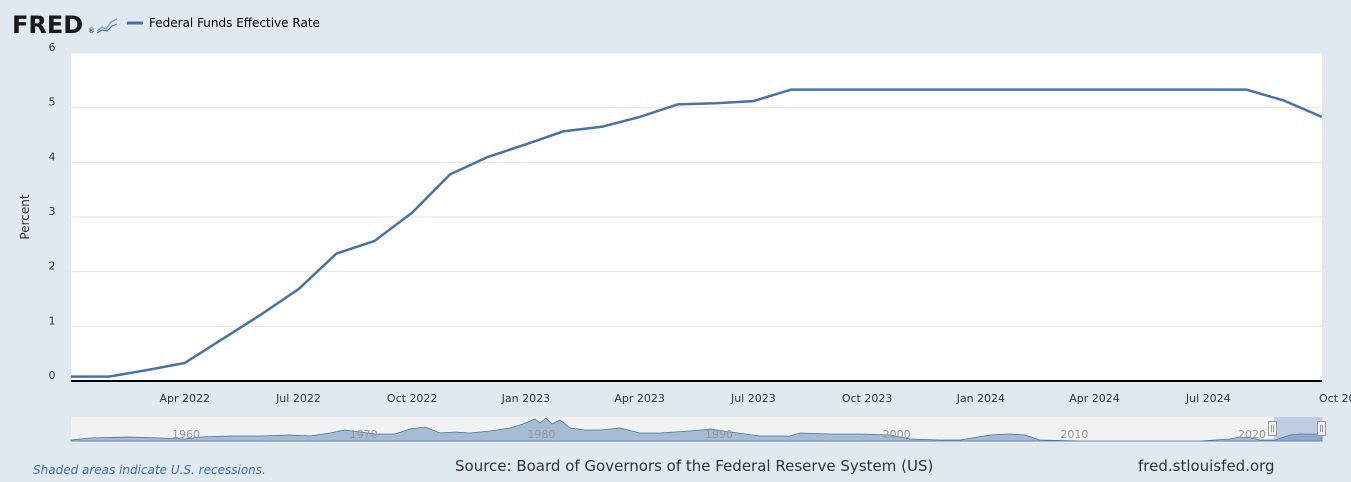  What do you see at coordinates (52, 102) in the screenshot?
I see `y-tick-label: 5` at bounding box center [52, 102].